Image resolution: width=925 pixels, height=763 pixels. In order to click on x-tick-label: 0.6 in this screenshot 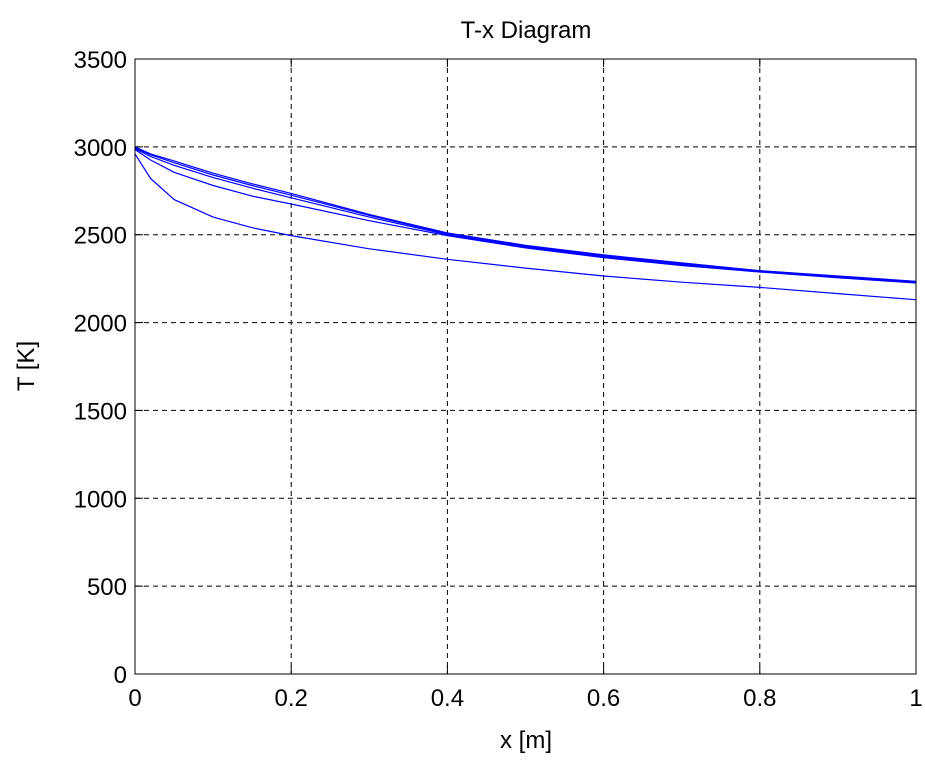, I will do `click(603, 698)`.